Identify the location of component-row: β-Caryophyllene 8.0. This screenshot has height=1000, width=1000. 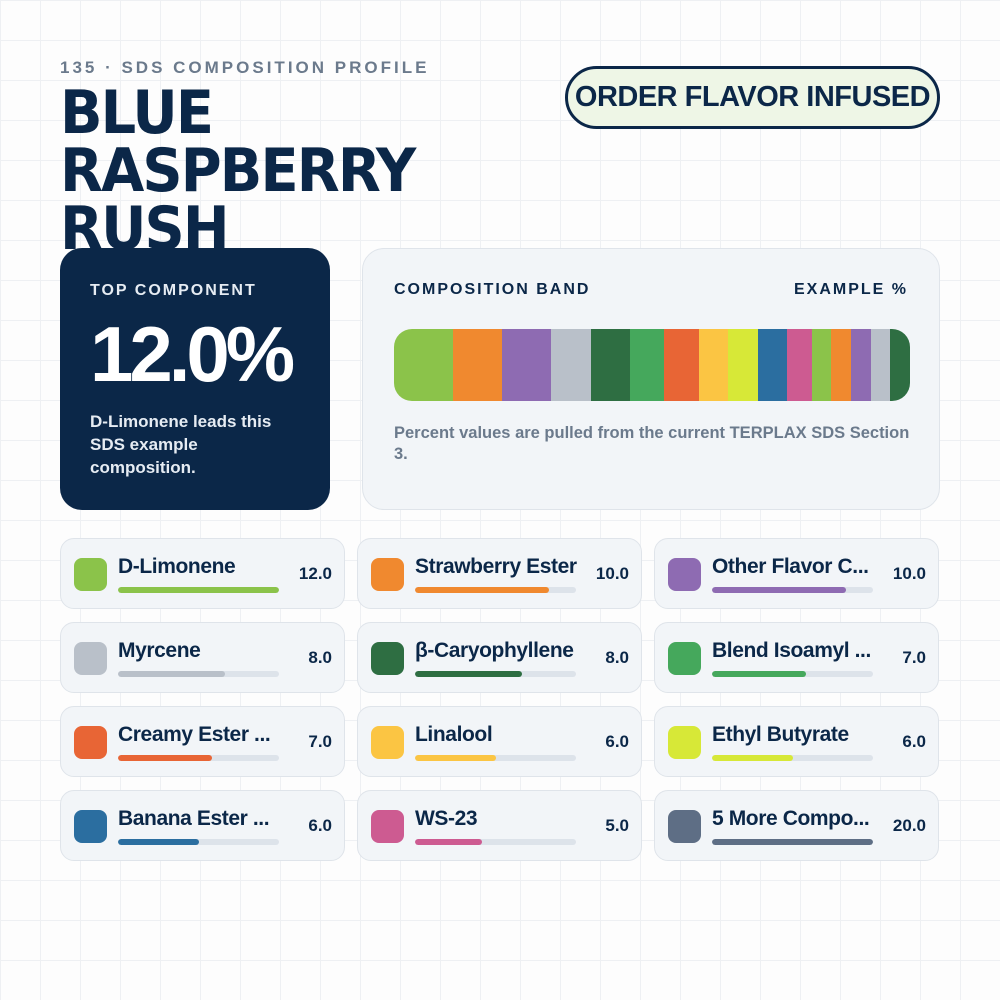
(499, 657).